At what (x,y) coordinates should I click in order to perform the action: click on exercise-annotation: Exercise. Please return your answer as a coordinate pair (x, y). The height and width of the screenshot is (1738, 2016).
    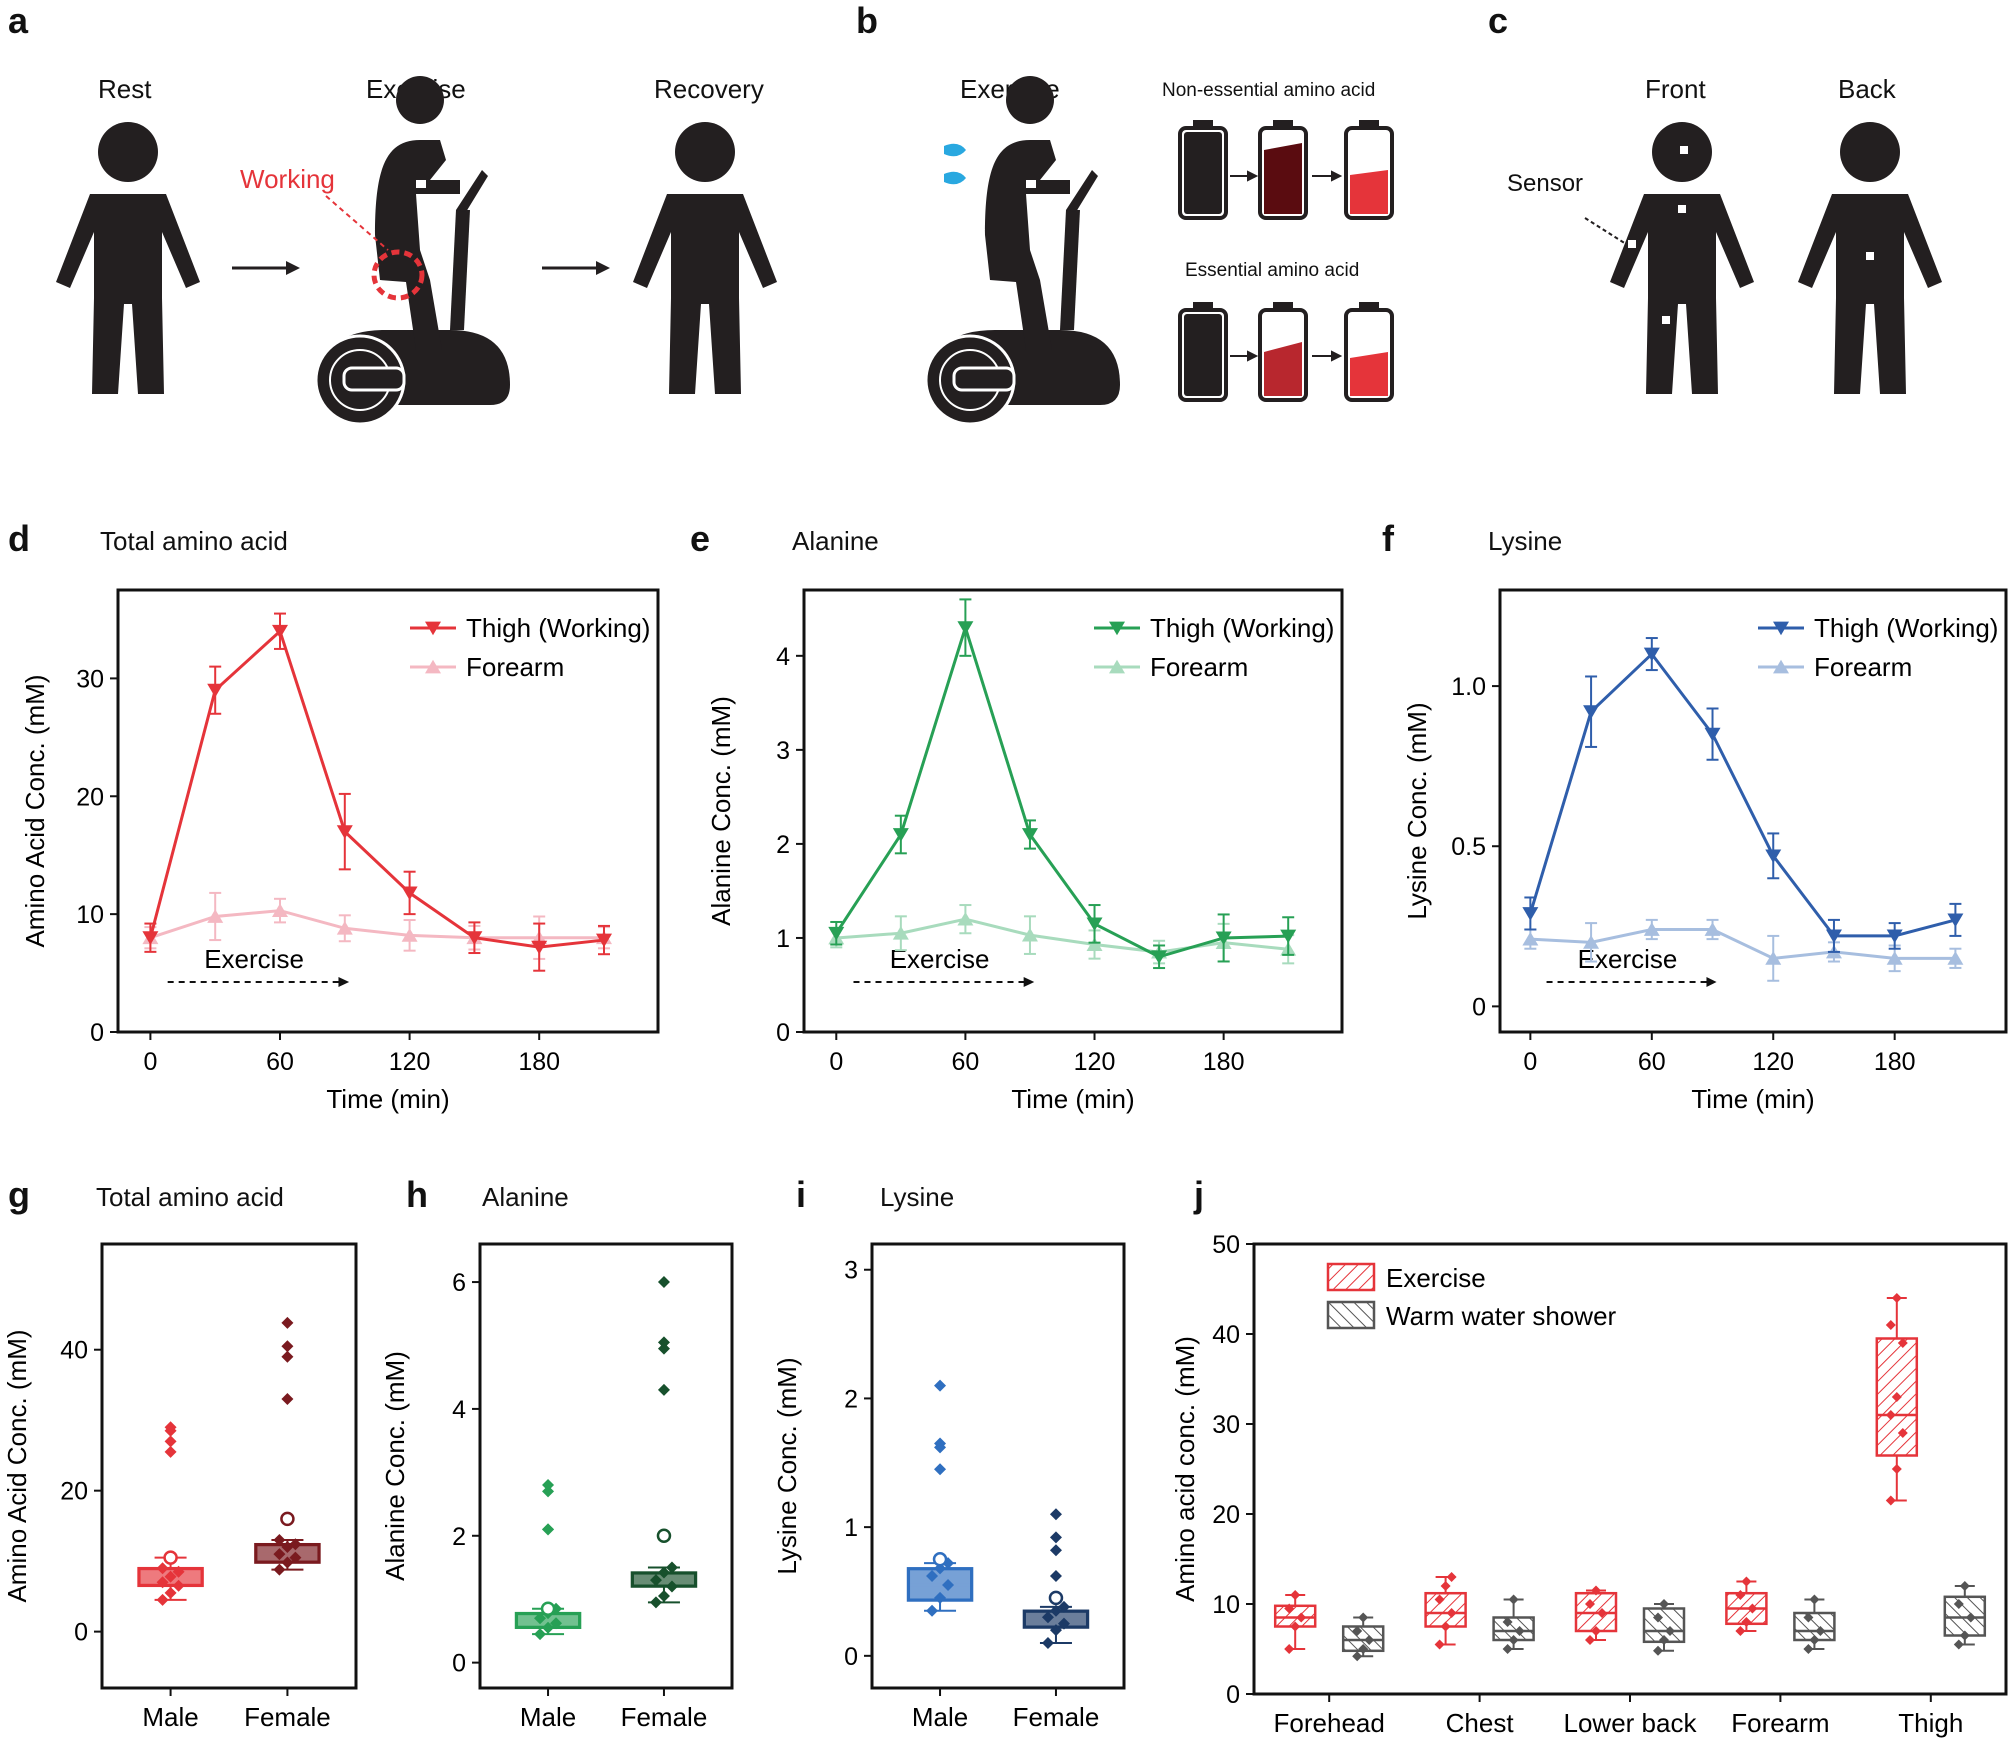
    Looking at the image, I should click on (254, 959).